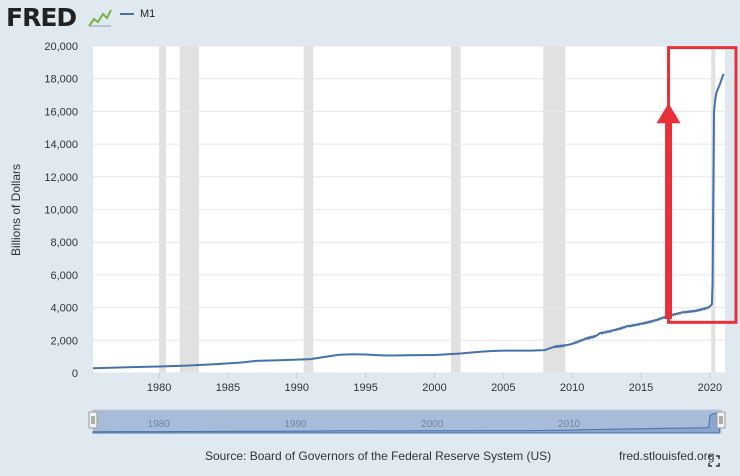 Image resolution: width=740 pixels, height=476 pixels. What do you see at coordinates (434, 388) in the screenshot?
I see `x-tick-label: 2000` at bounding box center [434, 388].